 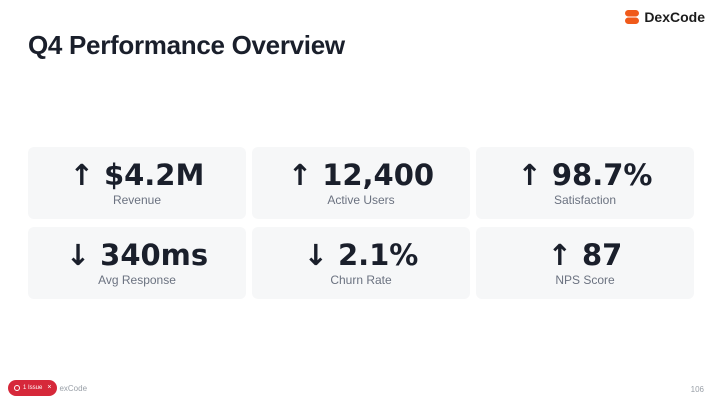 What do you see at coordinates (602, 255) in the screenshot?
I see `metric-value: 87` at bounding box center [602, 255].